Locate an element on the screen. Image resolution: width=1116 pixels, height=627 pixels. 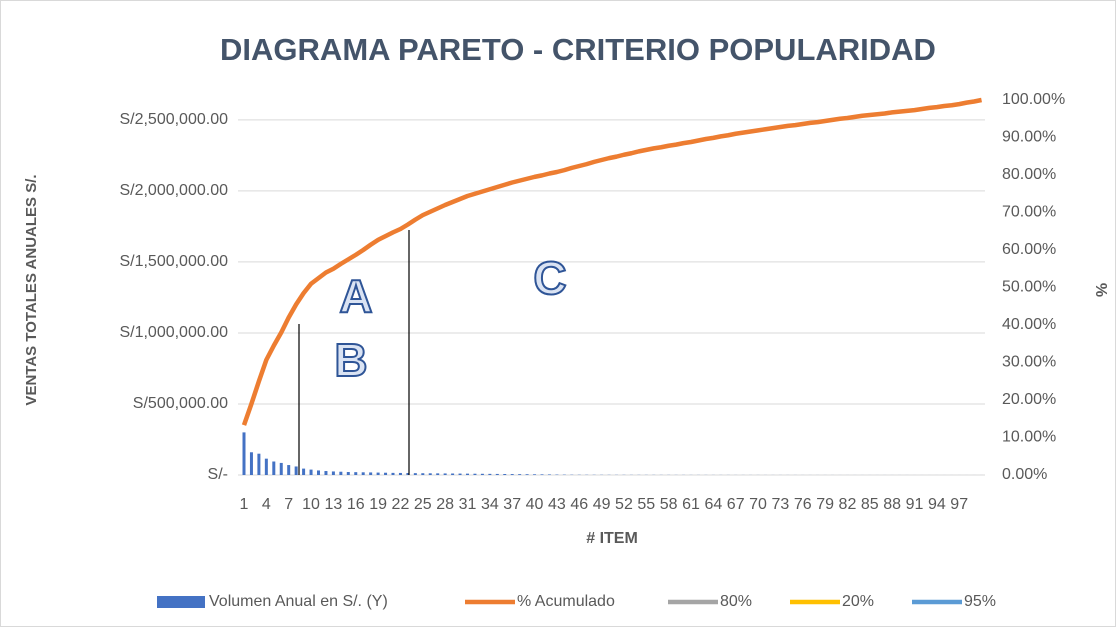
x-tick-label: 16 is located at coordinates (356, 504).